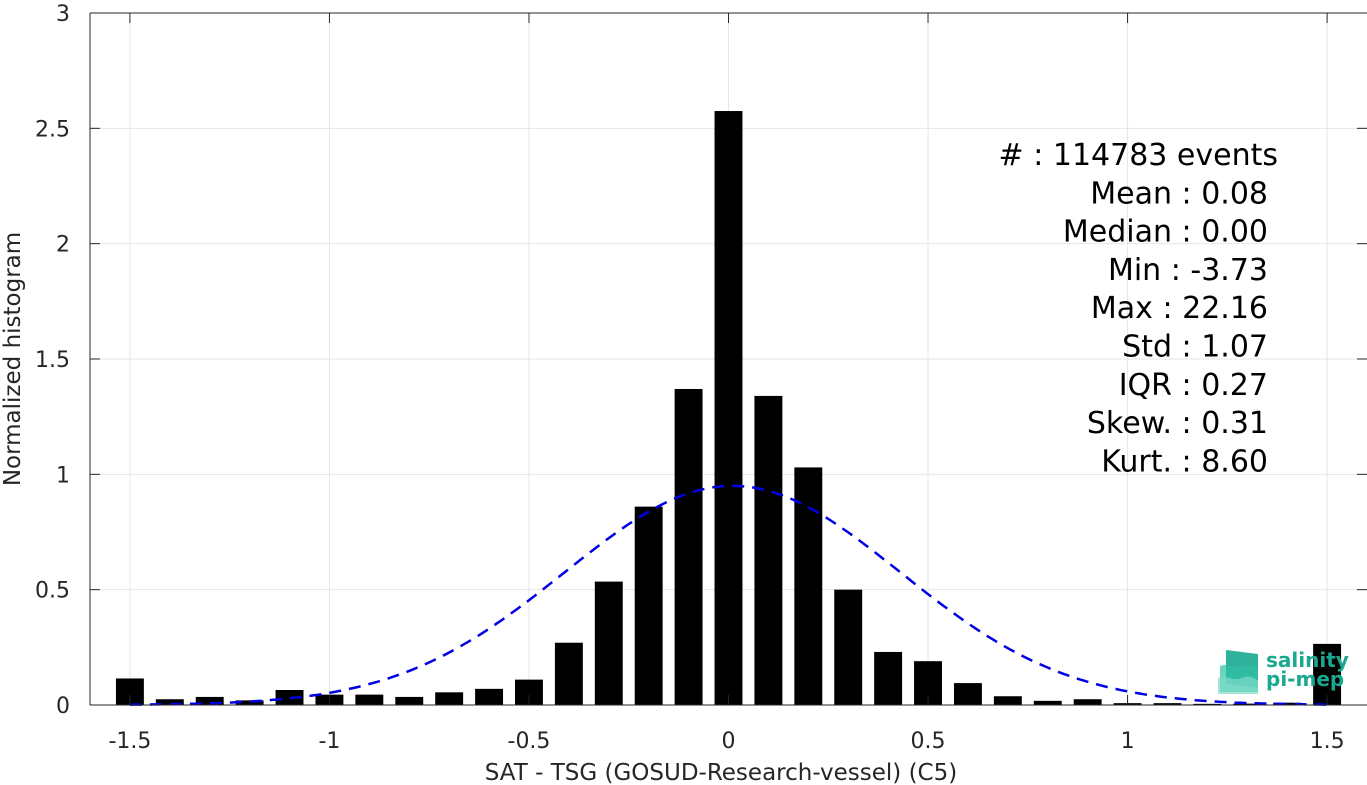  I want to click on stat-line: Kurt. : 8.60, so click(1184, 461).